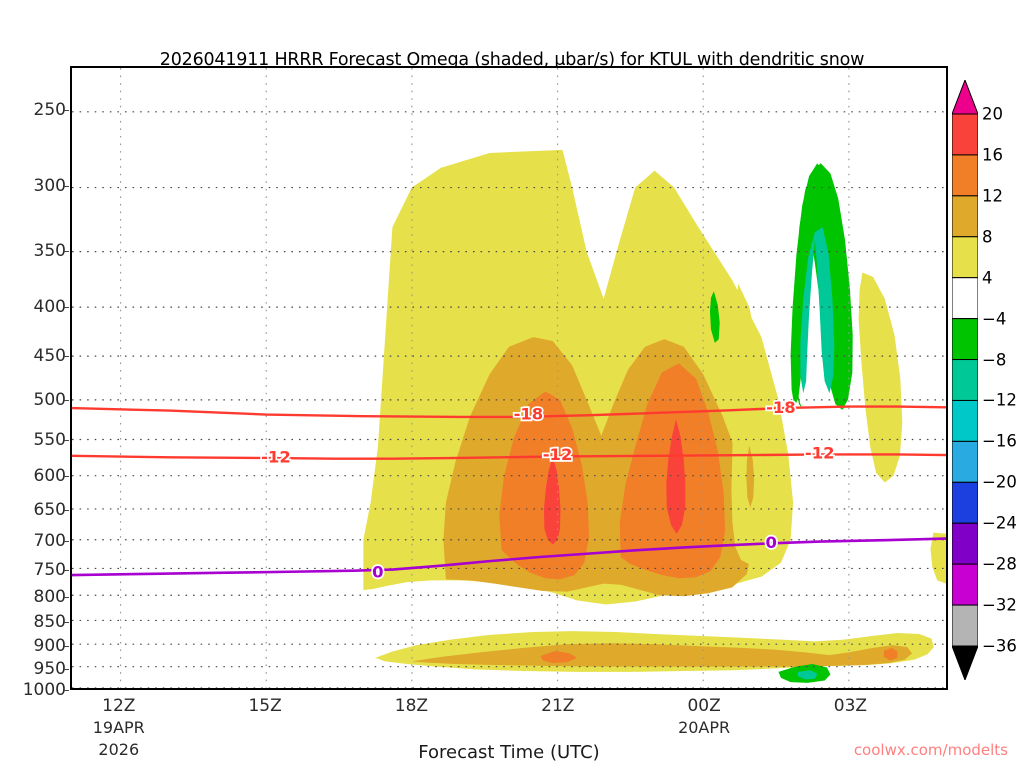 The image size is (1024, 768). What do you see at coordinates (987, 278) in the screenshot?
I see `colorbar-tick-label: 4` at bounding box center [987, 278].